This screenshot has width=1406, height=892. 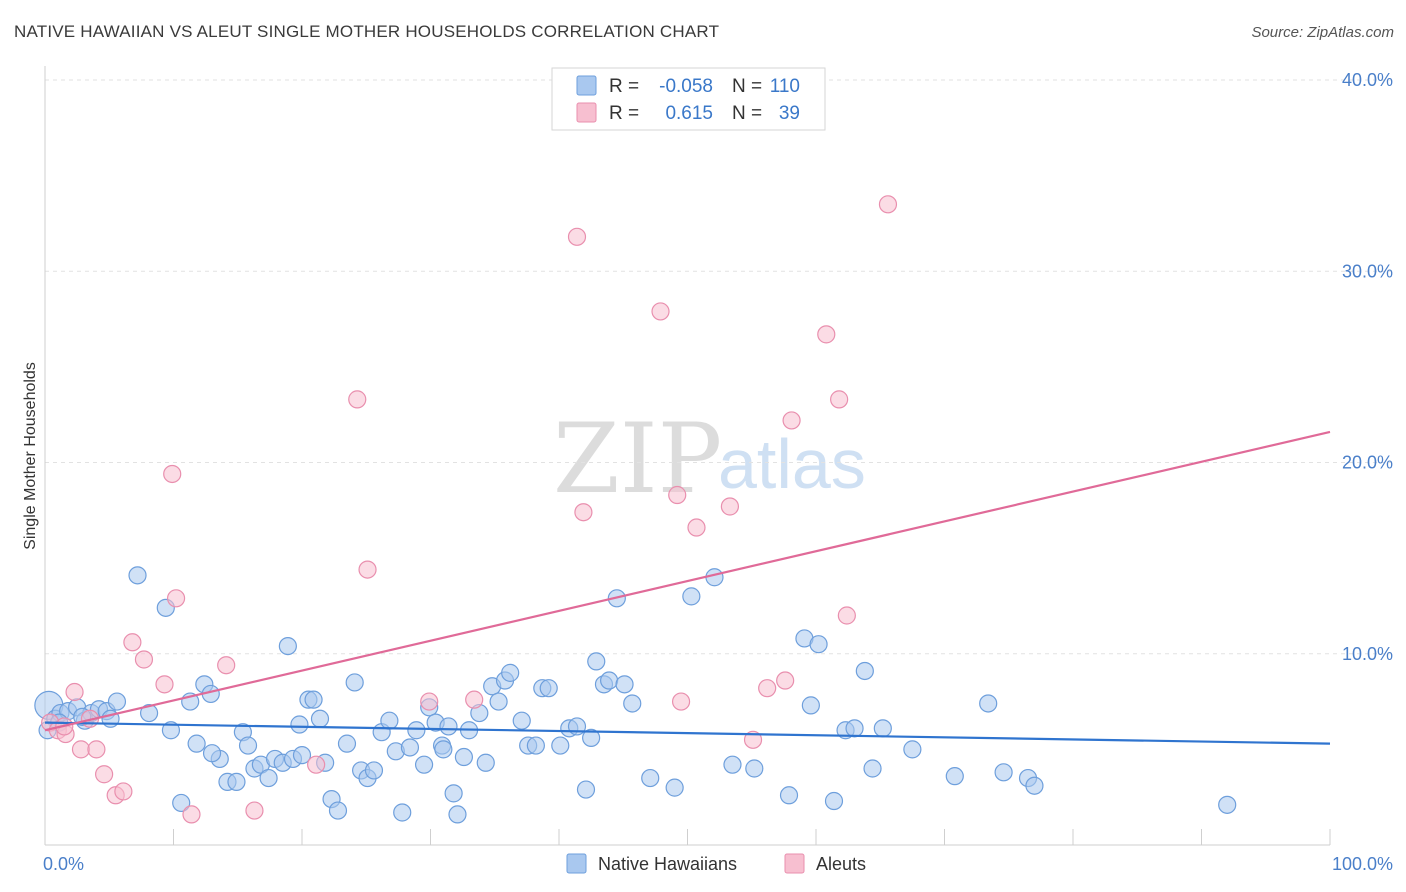 I want to click on bottom-legend-swatch-aleuts, so click(x=794, y=863).